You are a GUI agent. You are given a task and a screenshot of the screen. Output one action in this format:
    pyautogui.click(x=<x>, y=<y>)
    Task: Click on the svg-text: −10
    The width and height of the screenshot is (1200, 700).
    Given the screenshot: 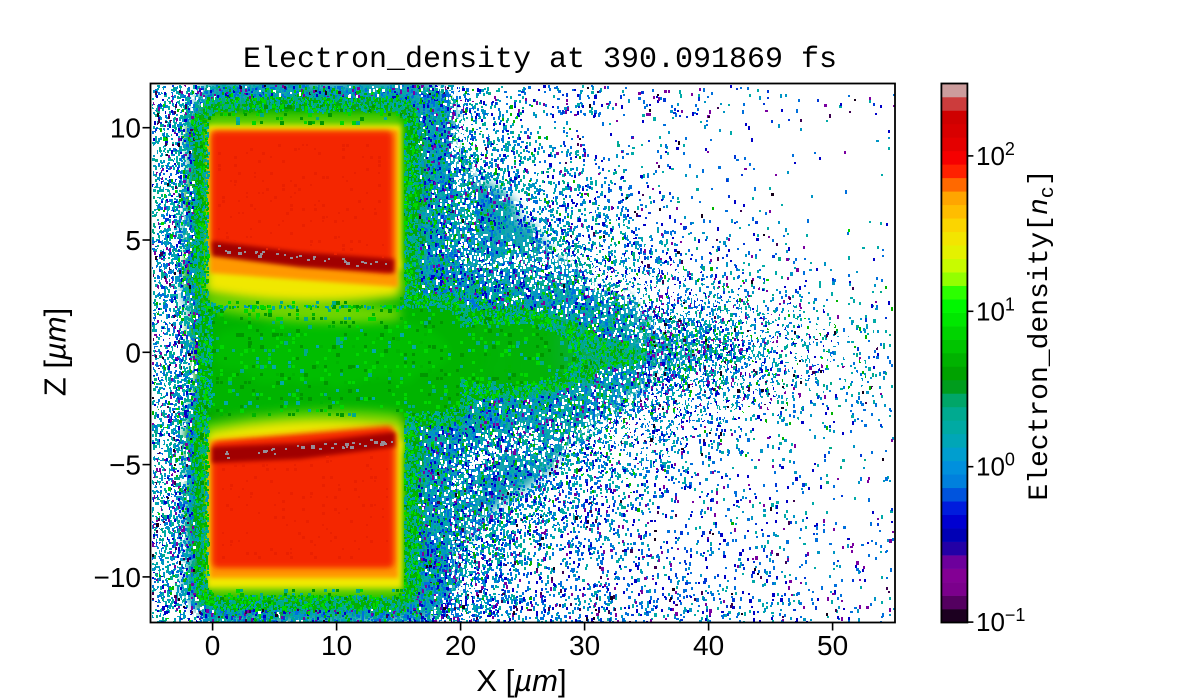 What is the action you would take?
    pyautogui.click(x=118, y=577)
    